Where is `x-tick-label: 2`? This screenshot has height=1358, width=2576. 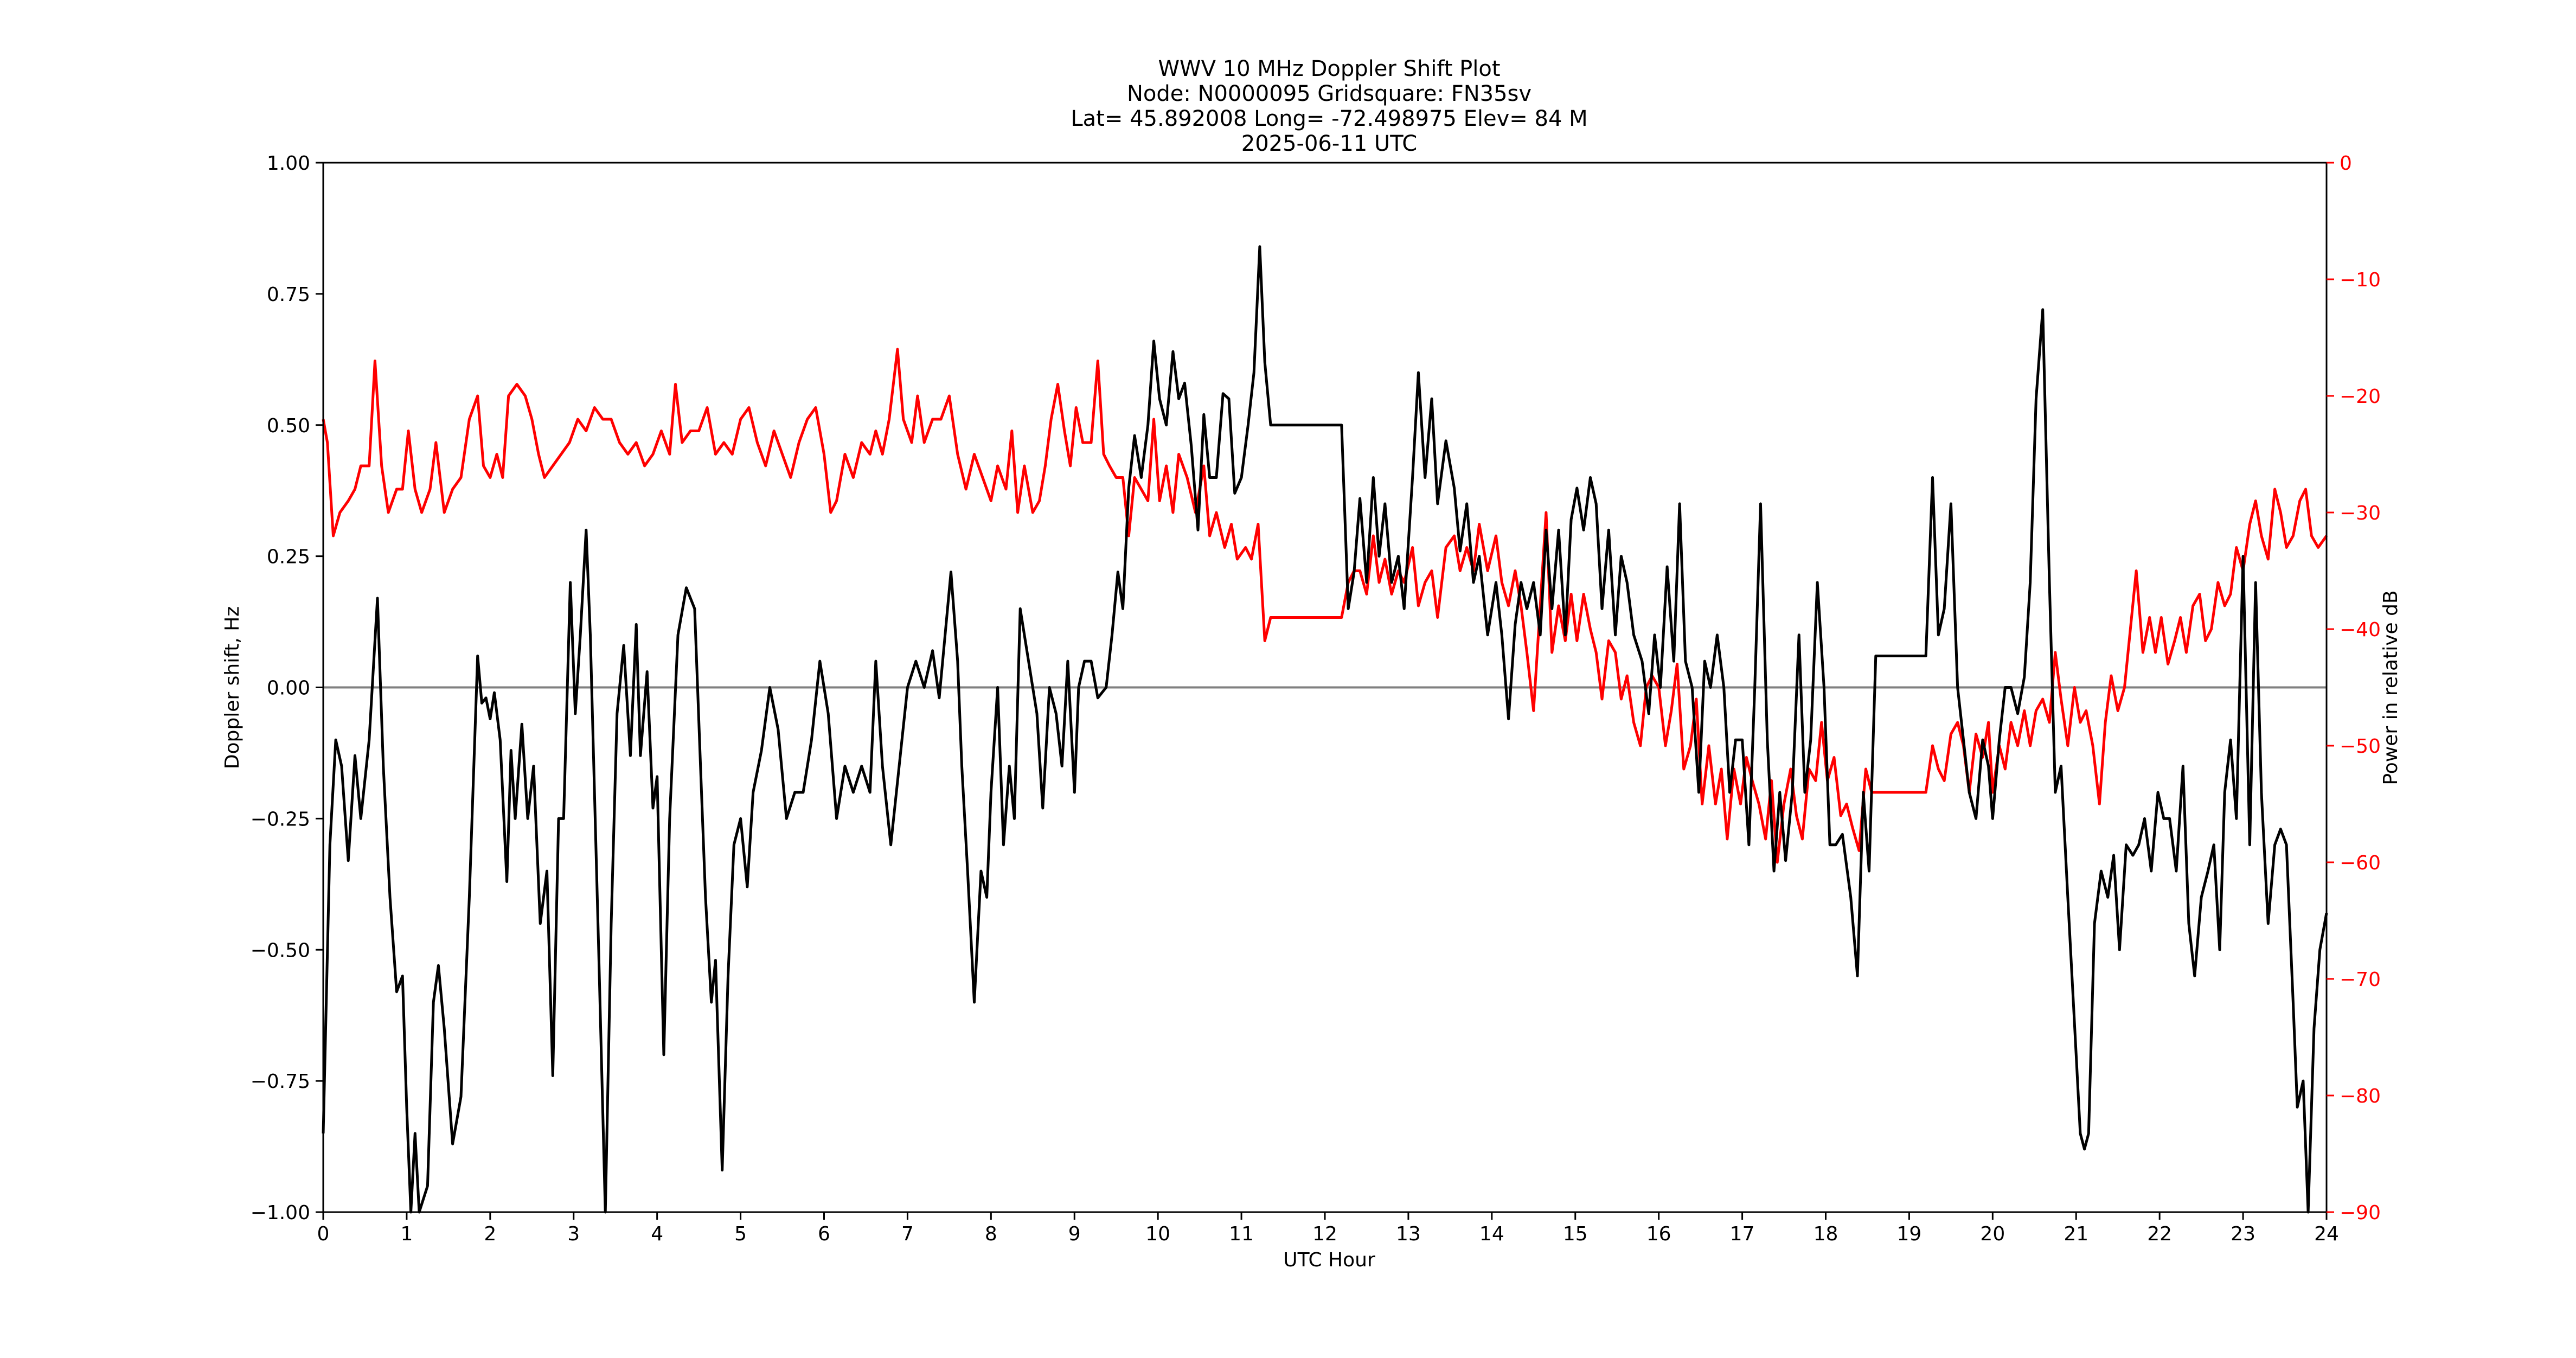
x-tick-label: 2 is located at coordinates (490, 1234).